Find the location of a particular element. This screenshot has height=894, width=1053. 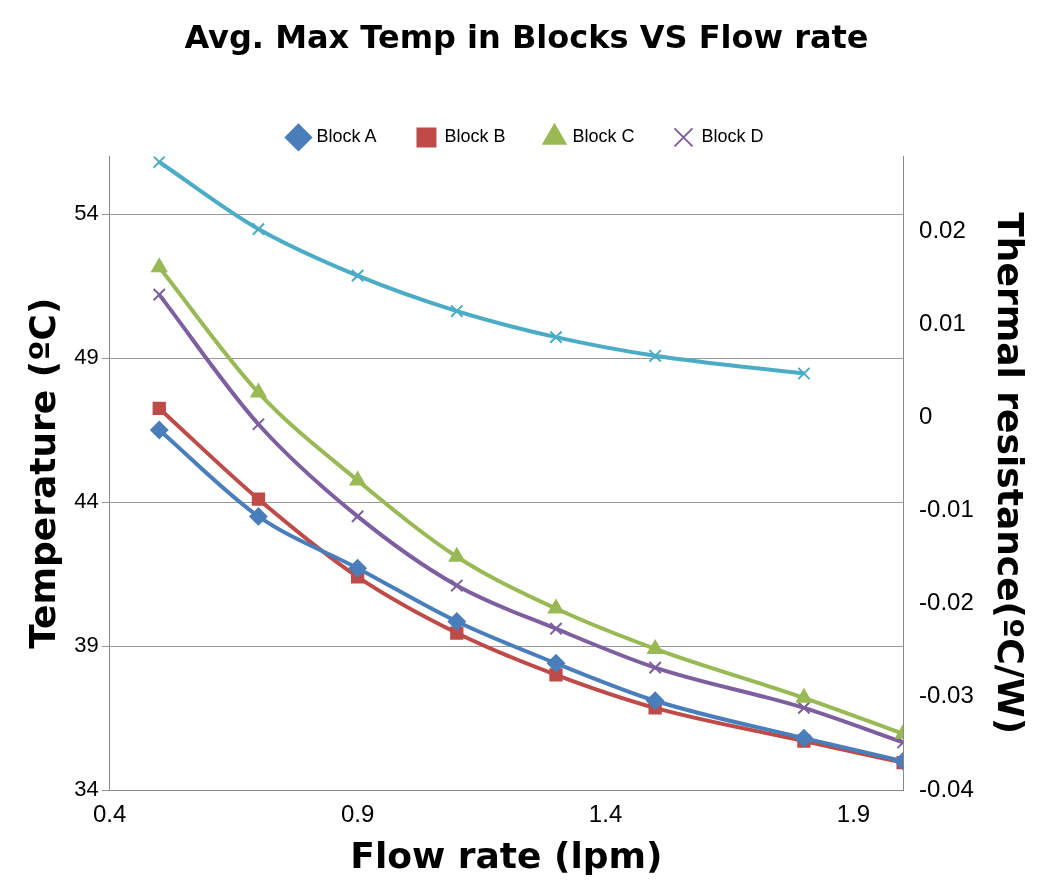

legend-label: Block B is located at coordinates (475, 136).